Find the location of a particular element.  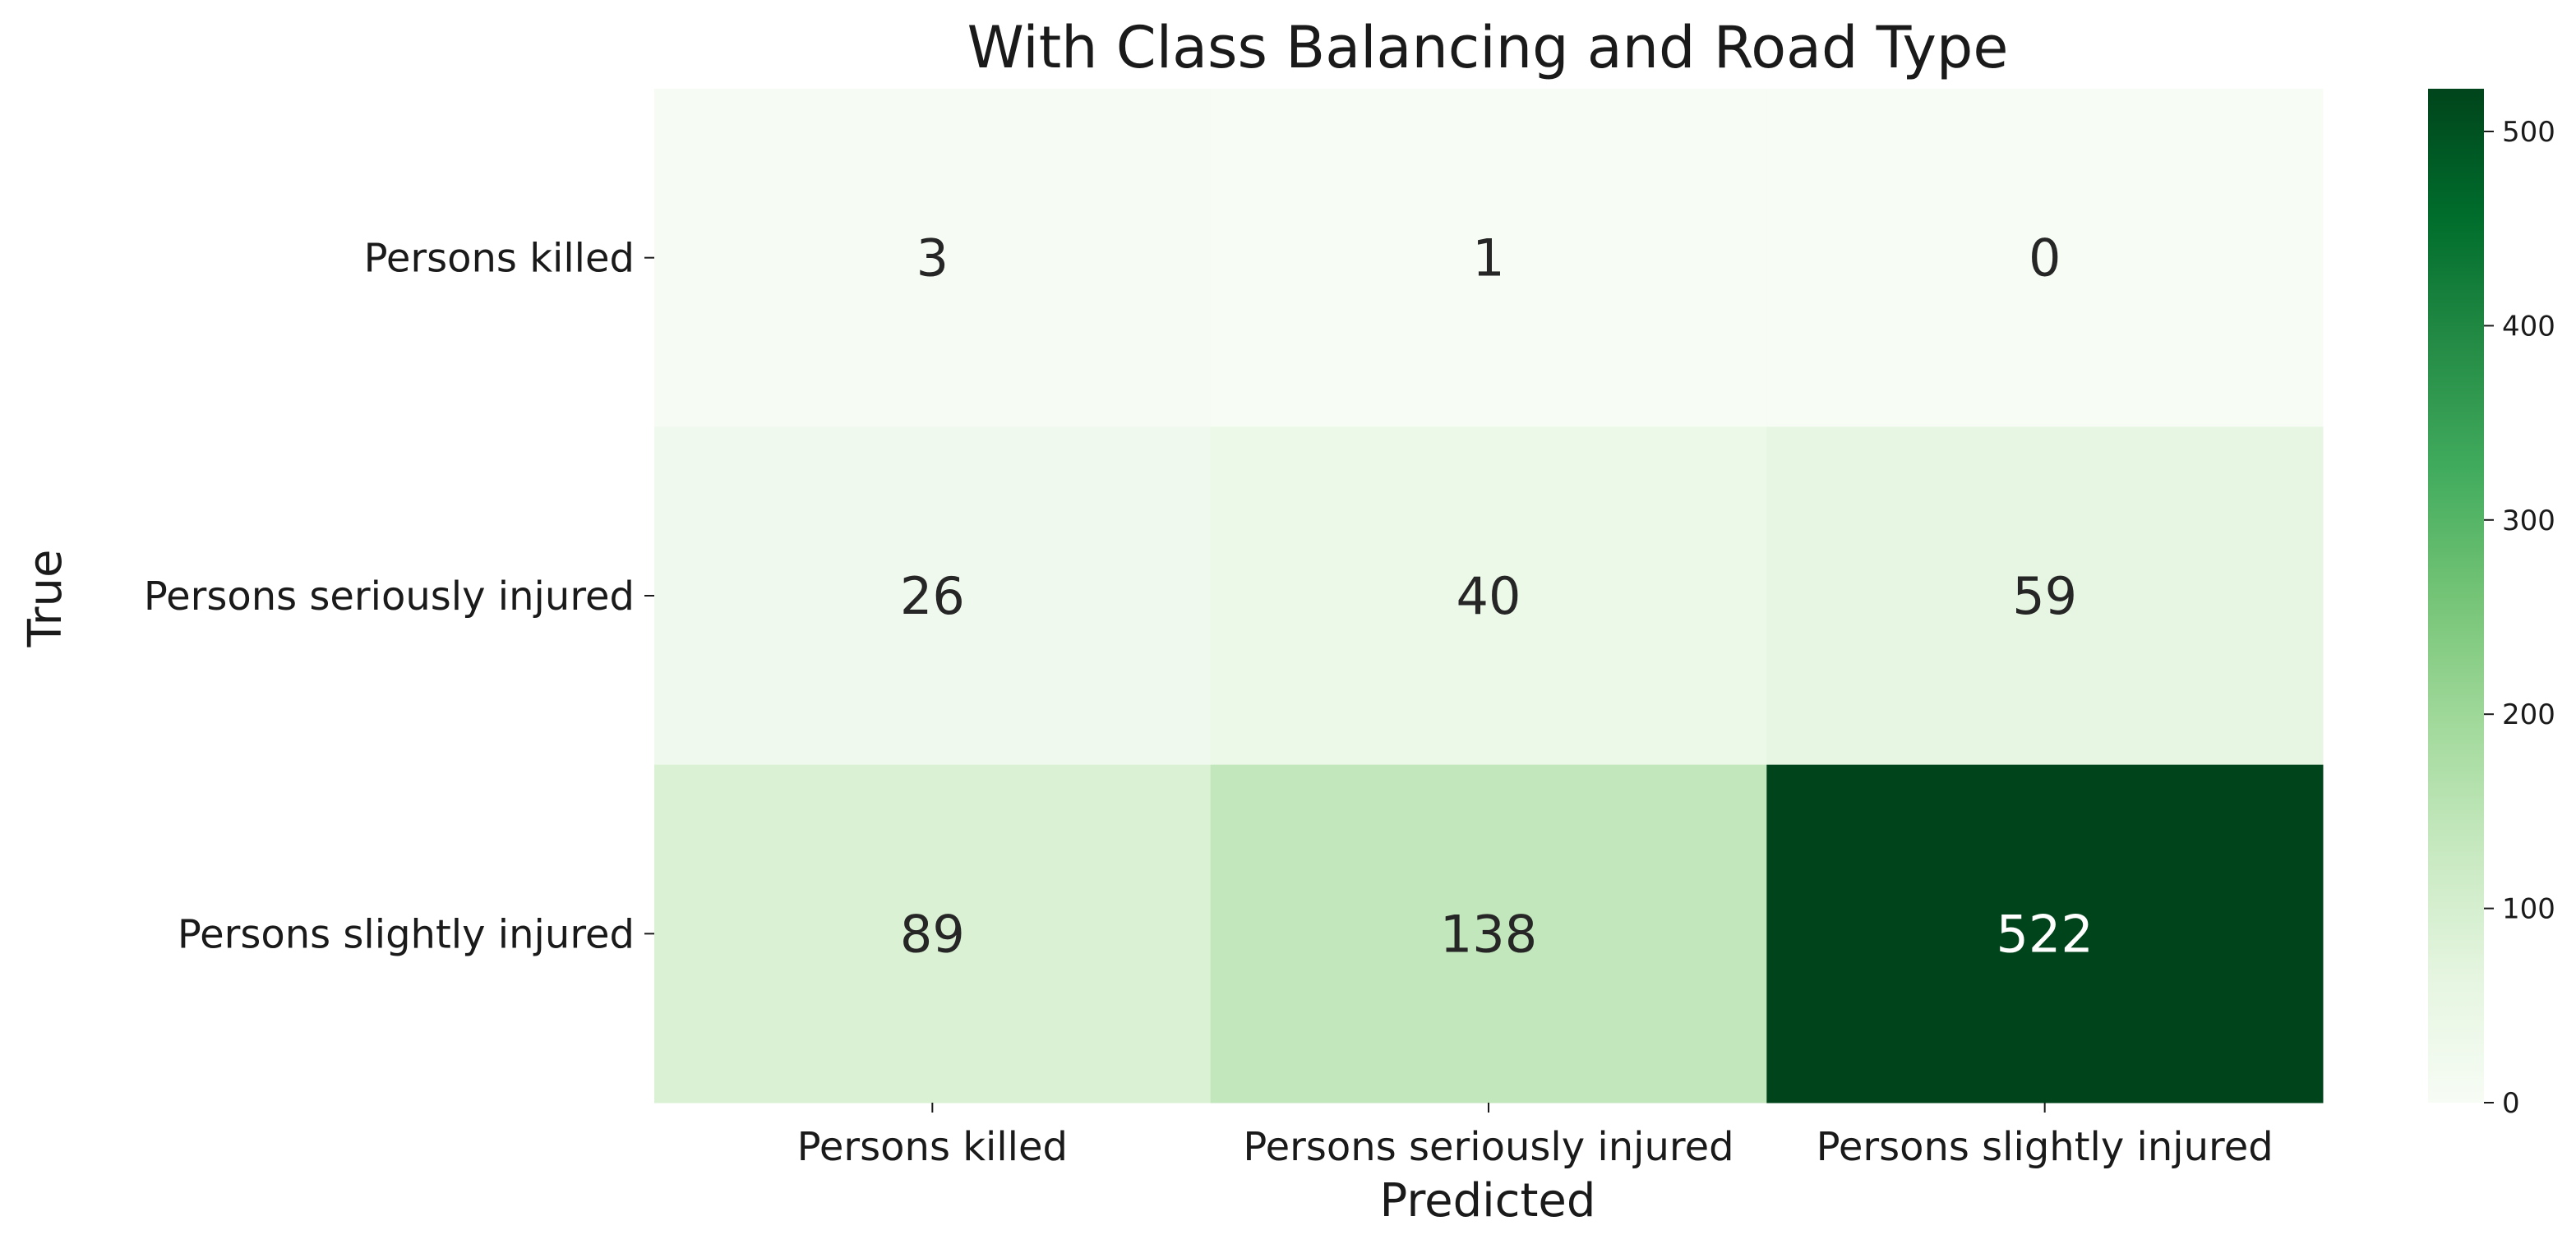

colorbar-tick-label: 200 is located at coordinates (2528, 714).